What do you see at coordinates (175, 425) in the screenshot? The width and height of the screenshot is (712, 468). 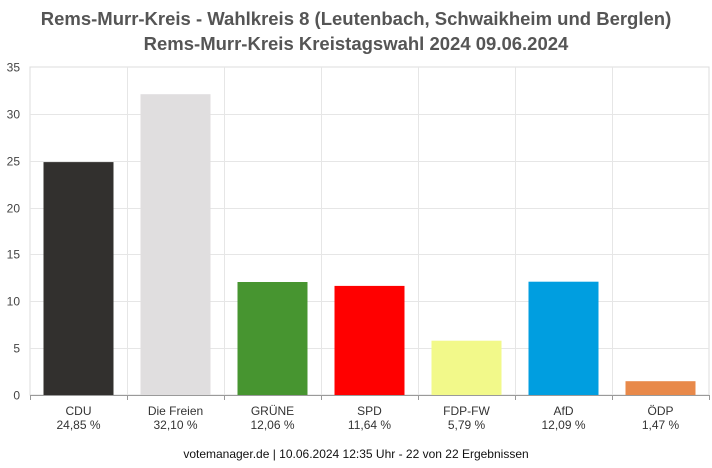 I see `bar-value-label: 32,10 %` at bounding box center [175, 425].